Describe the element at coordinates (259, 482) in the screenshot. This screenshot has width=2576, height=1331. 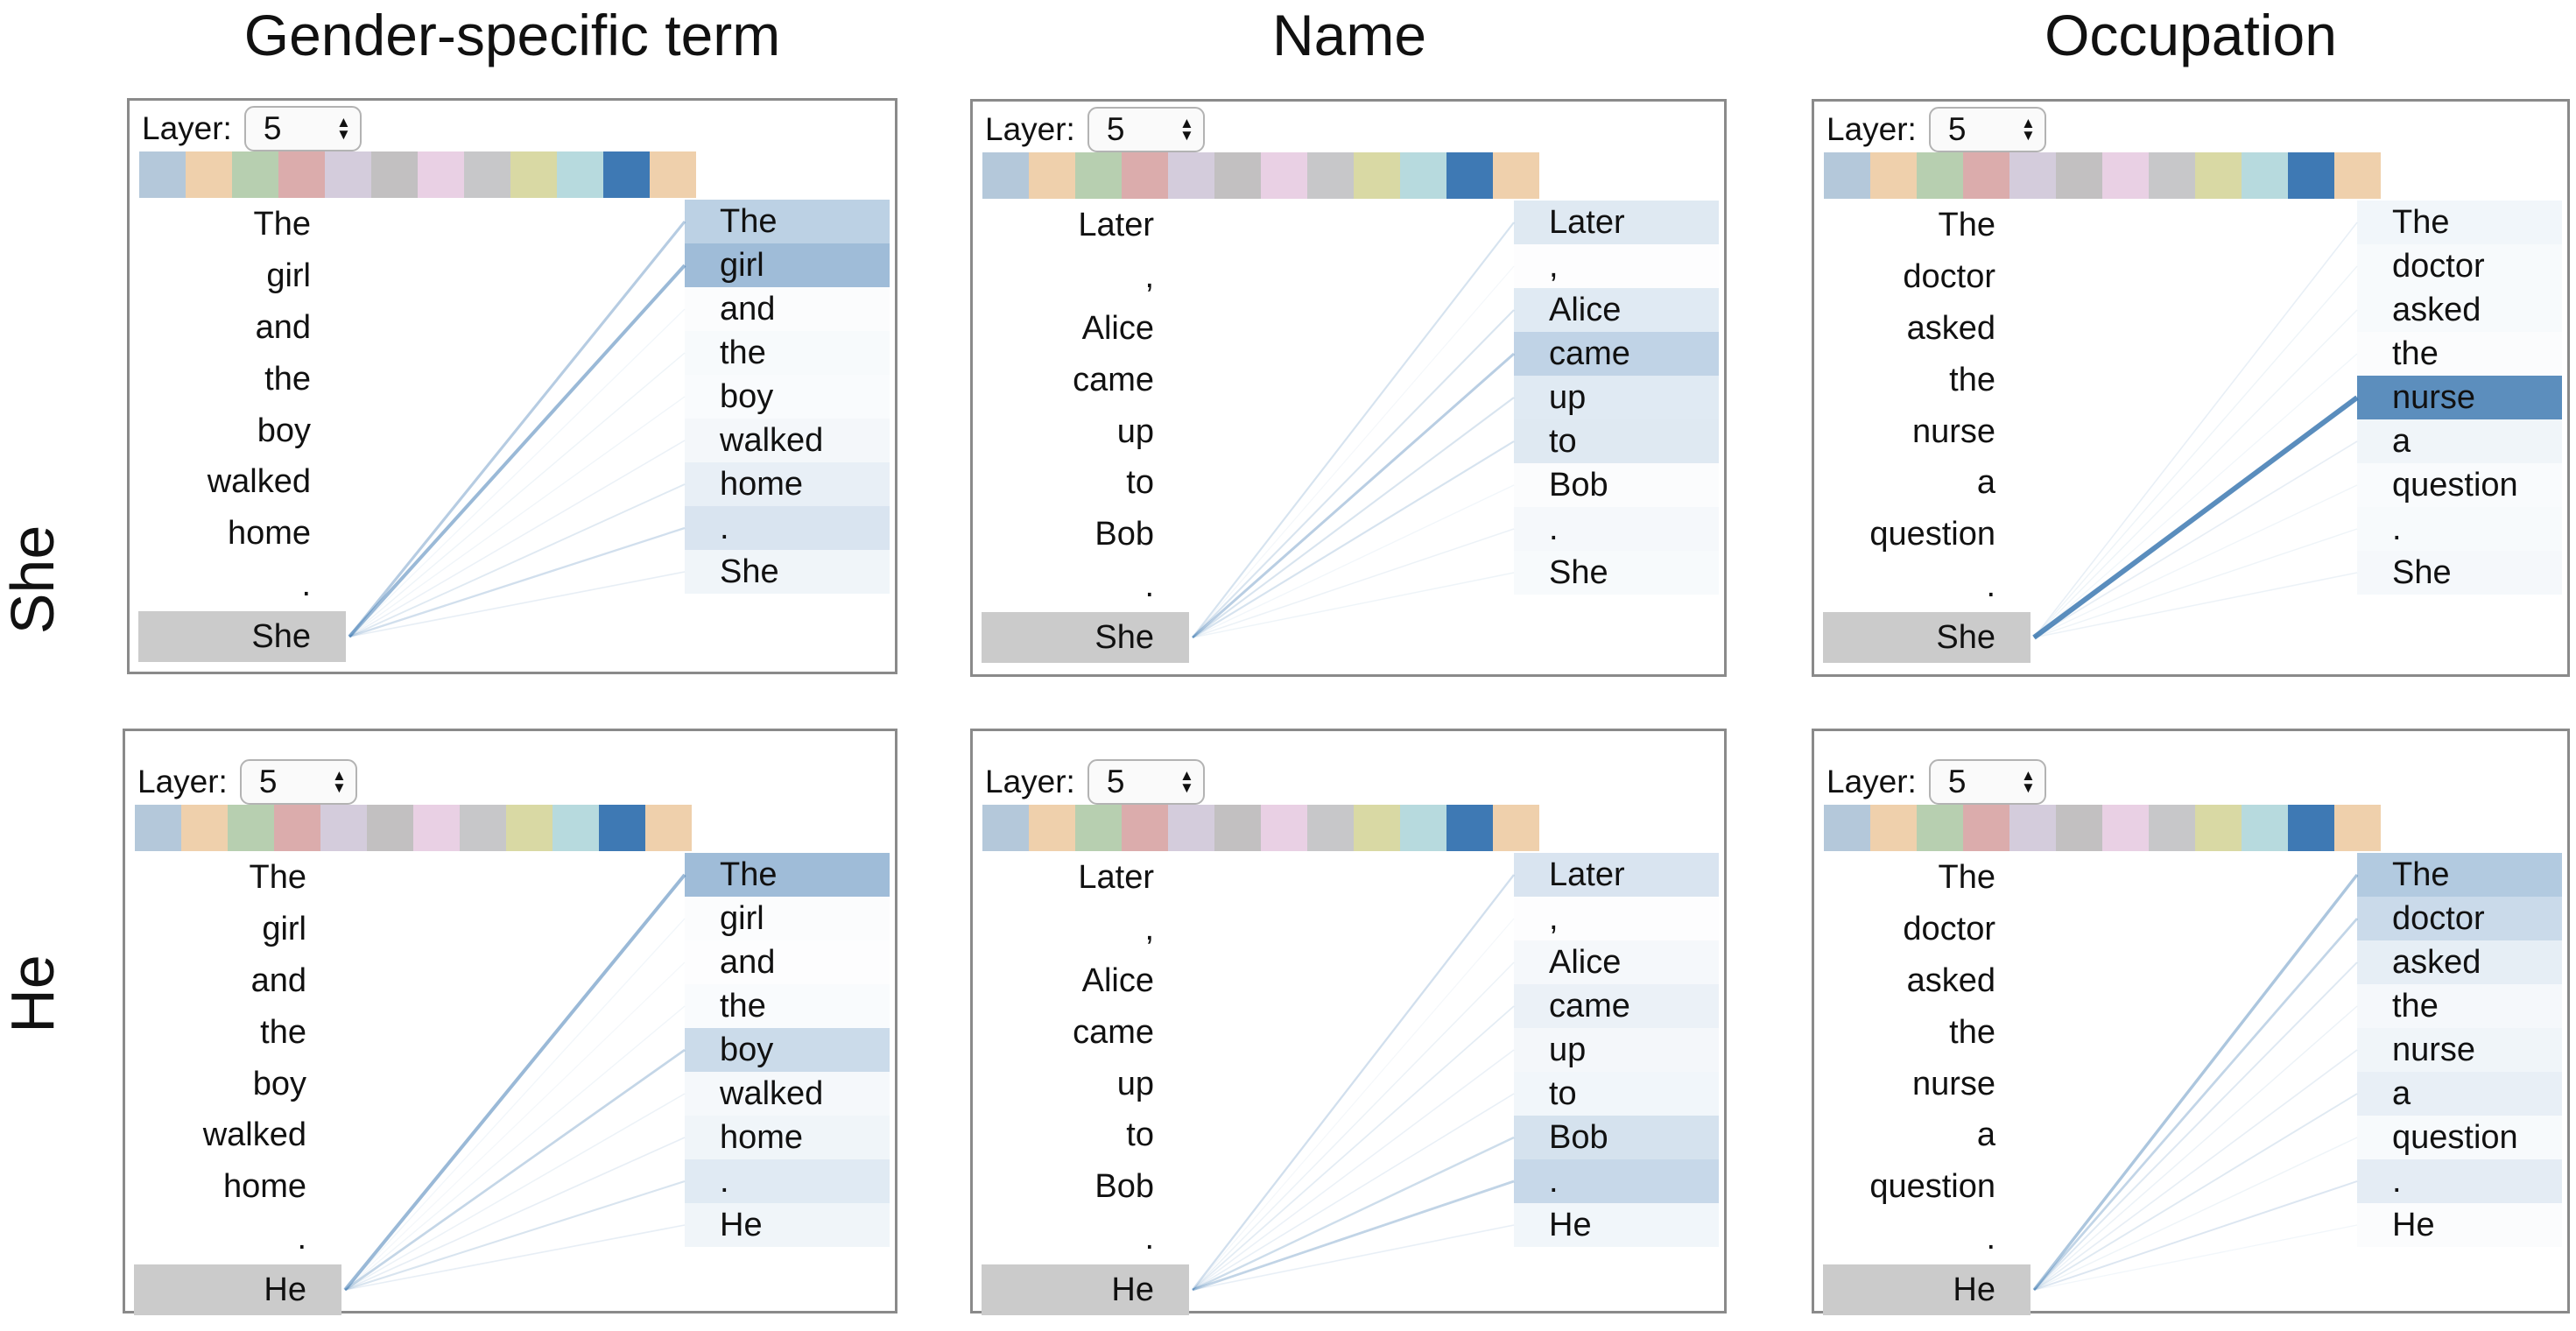
I see `left-token: walked` at that location.